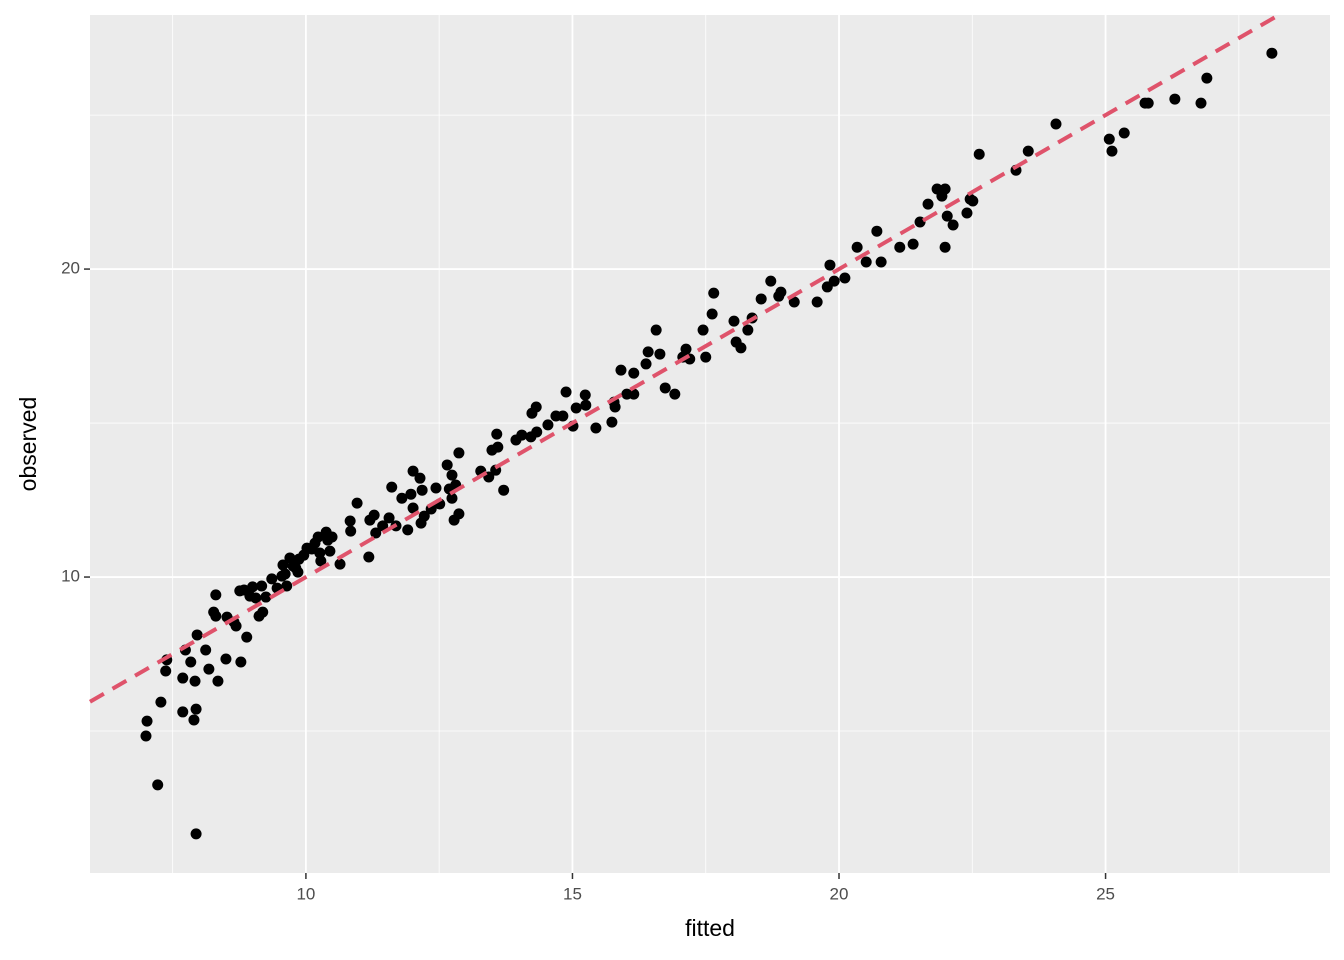 The height and width of the screenshot is (960, 1344). What do you see at coordinates (305, 893) in the screenshot?
I see `x-tick-label: 10` at bounding box center [305, 893].